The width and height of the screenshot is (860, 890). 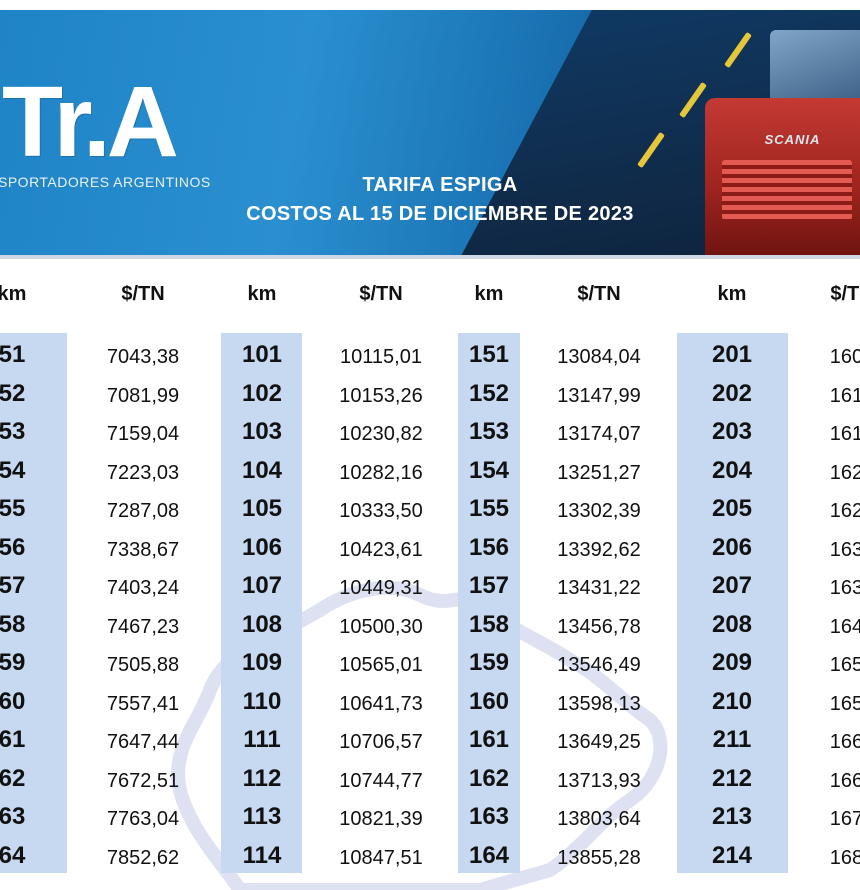 I want to click on price-cell: 7403,24, so click(x=143, y=588).